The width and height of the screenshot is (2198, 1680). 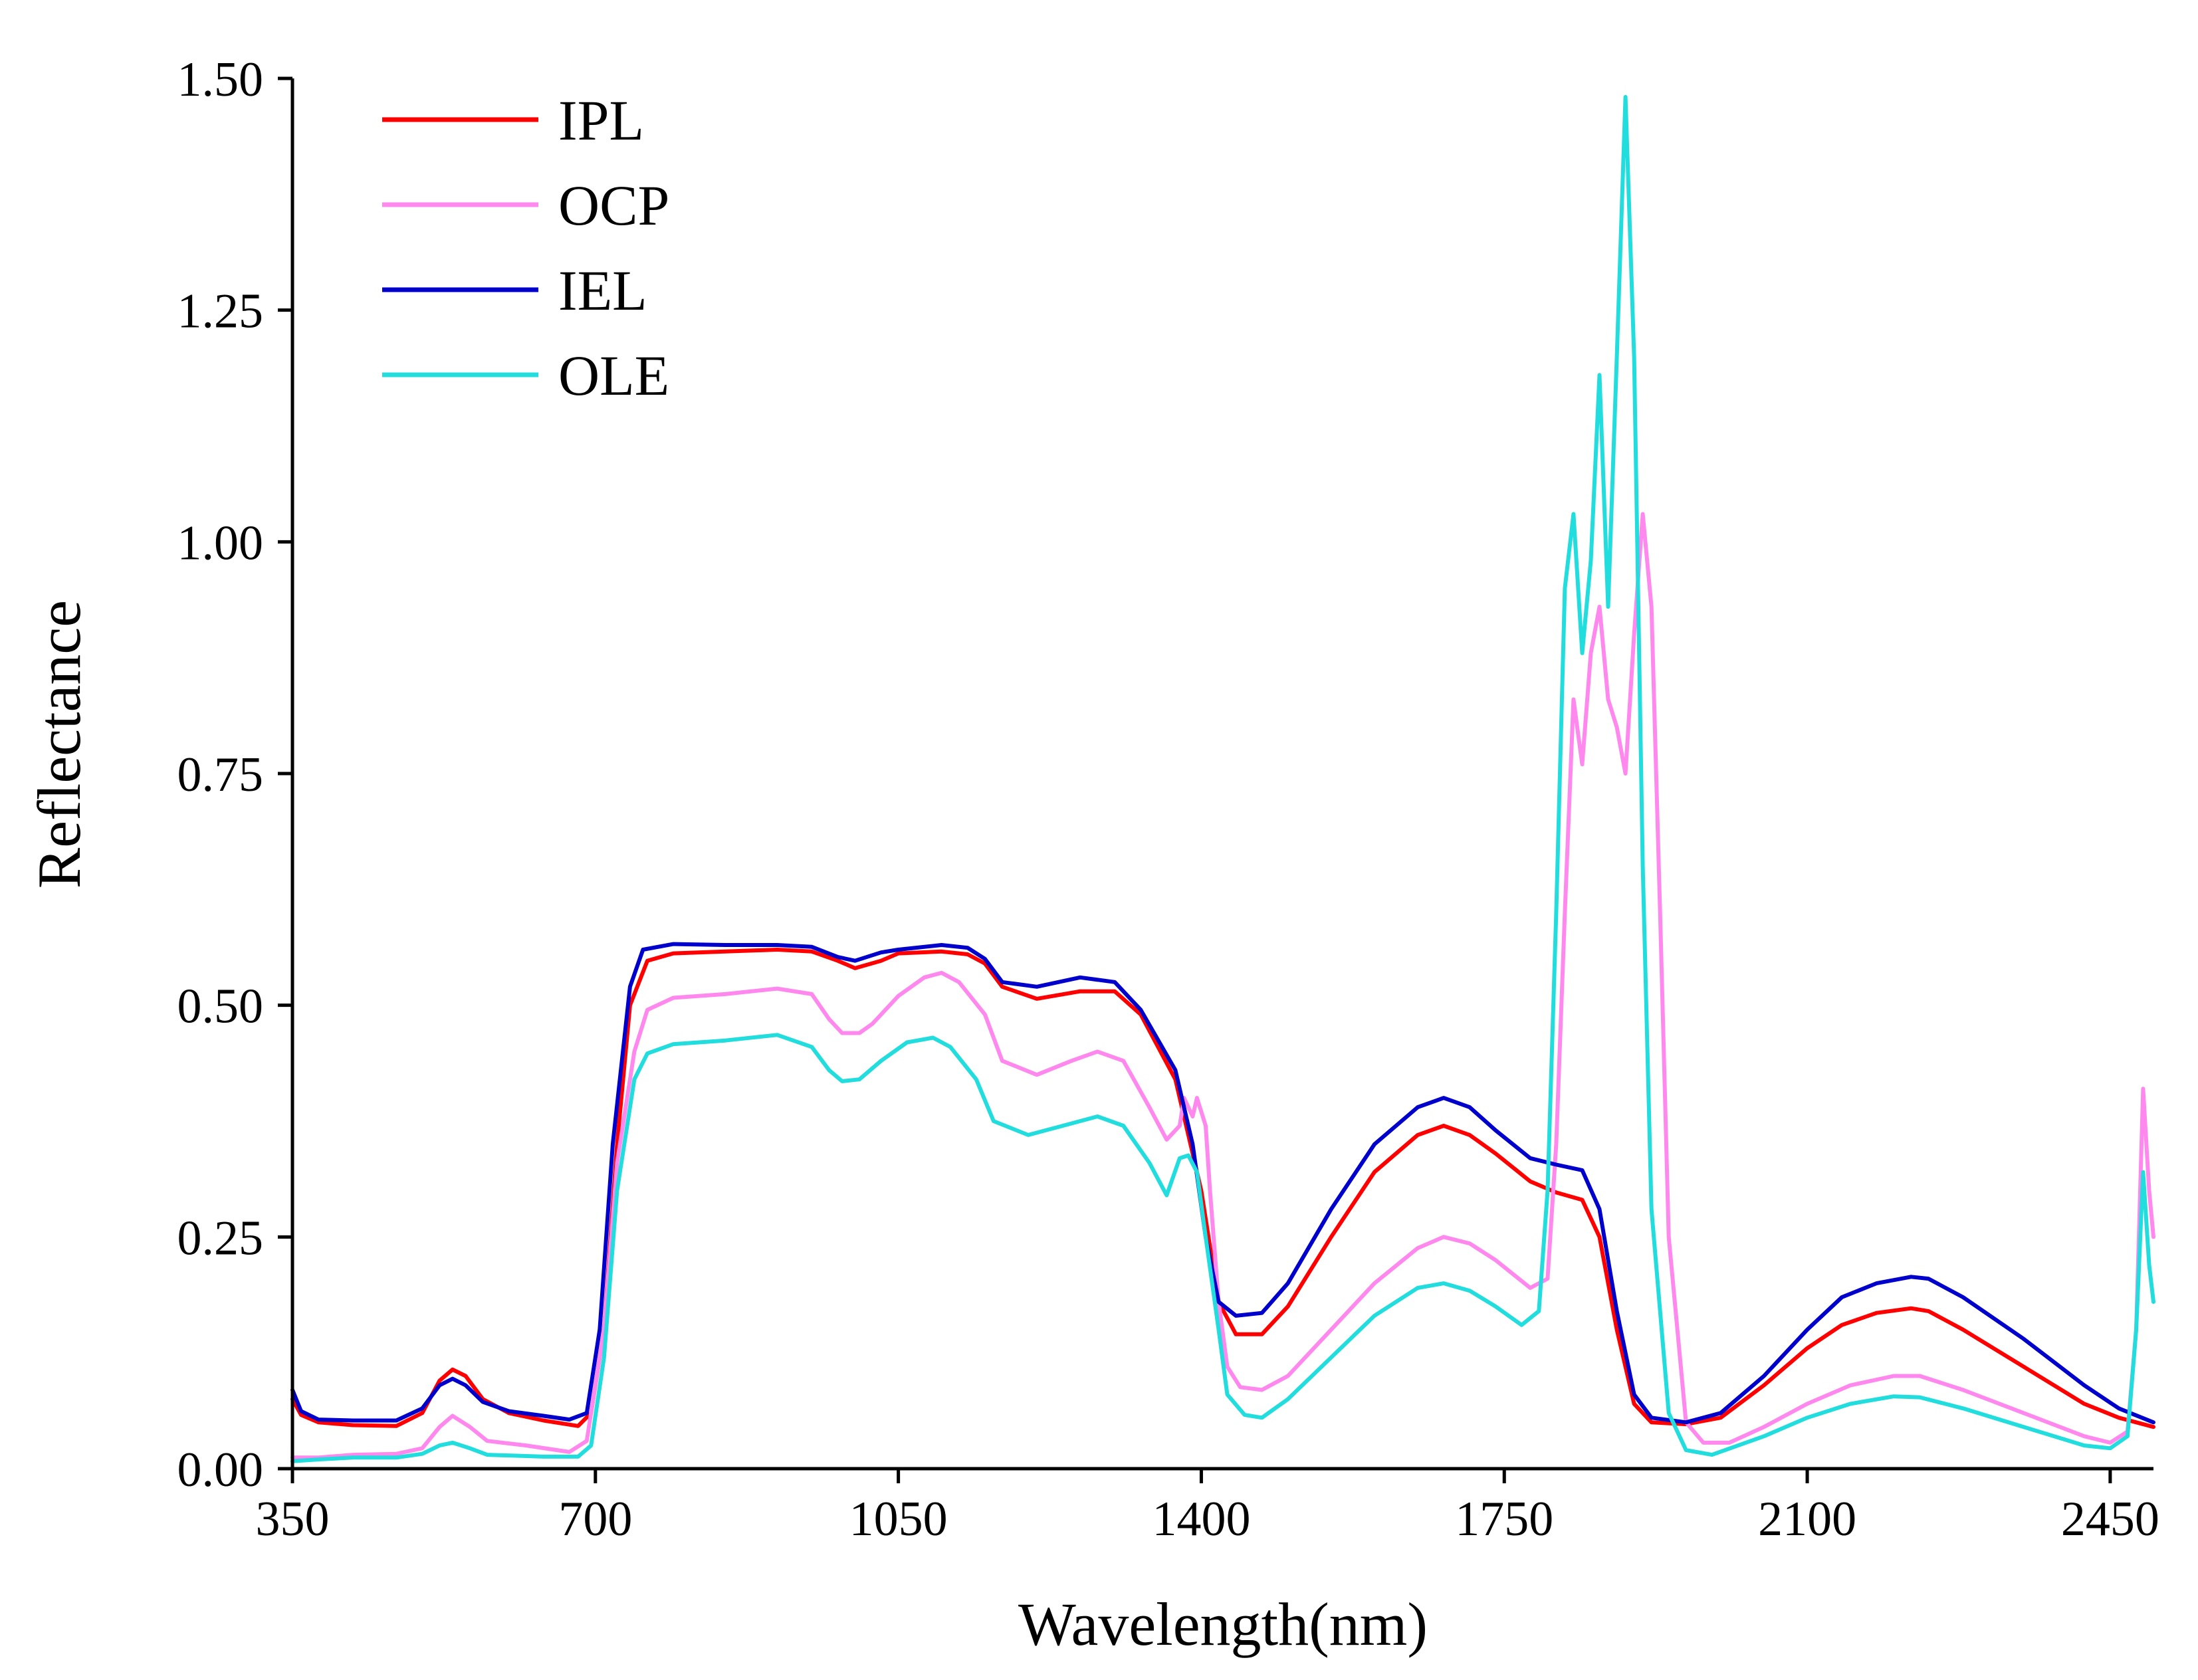 I want to click on y-tick-label: 0.50, so click(x=221, y=1007).